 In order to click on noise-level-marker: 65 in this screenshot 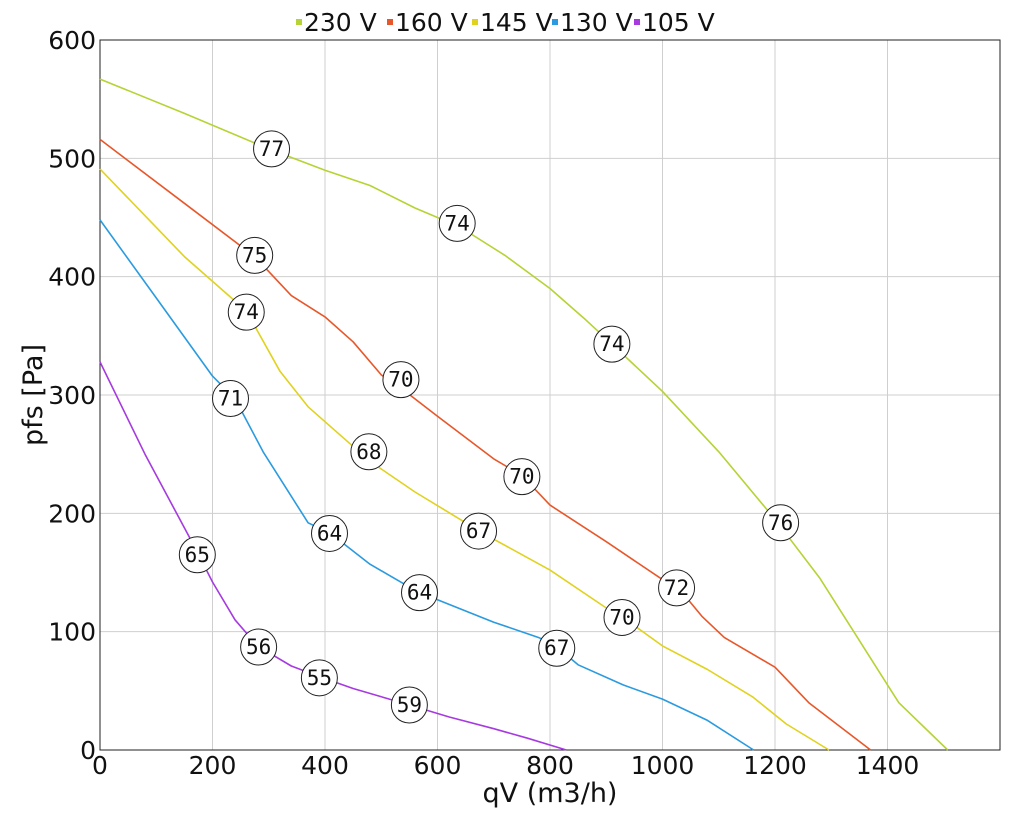, I will do `click(197, 555)`.